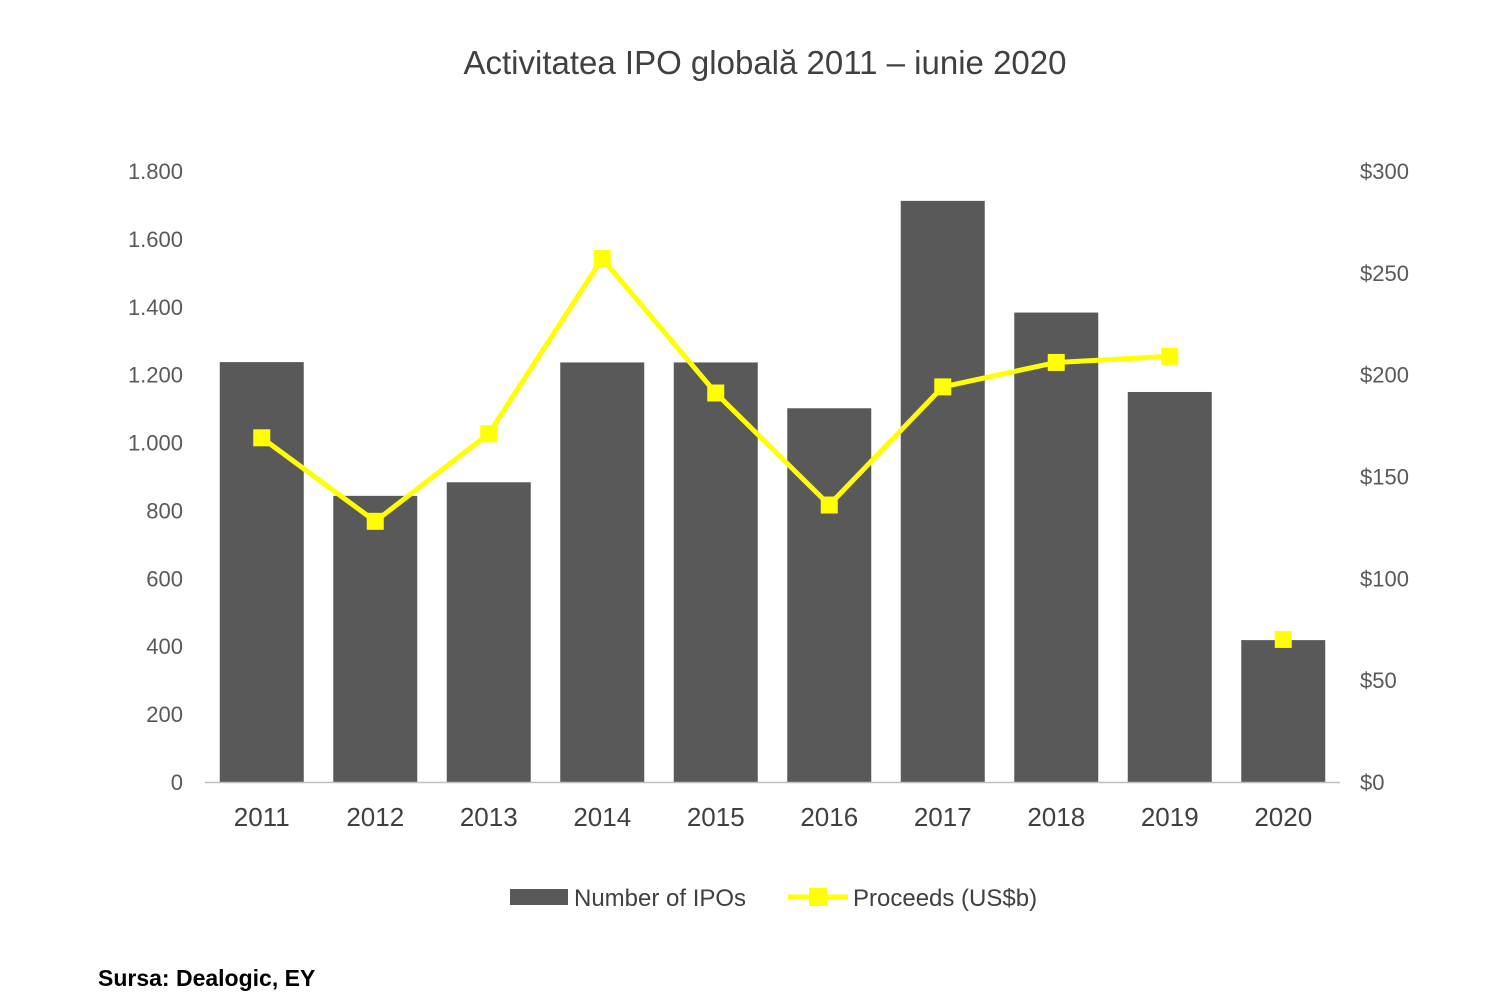  What do you see at coordinates (943, 387) in the screenshot?
I see `proceeds-marker-2017` at bounding box center [943, 387].